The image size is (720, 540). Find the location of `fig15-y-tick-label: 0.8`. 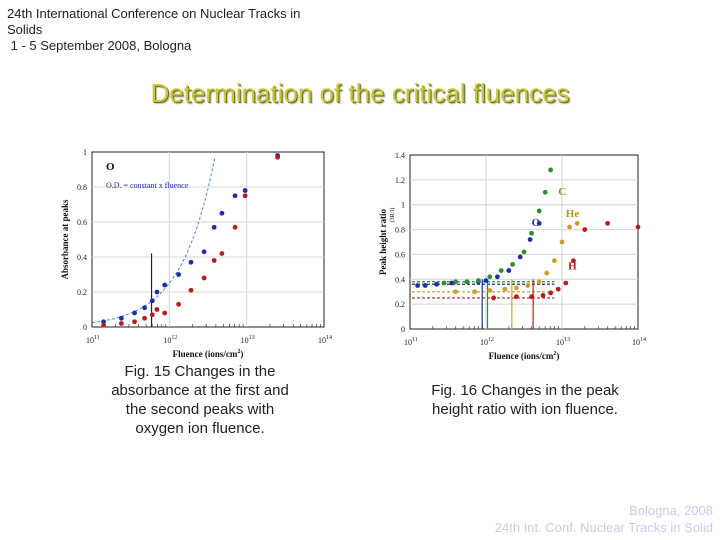

fig15-y-tick-label: 0.8 is located at coordinates (82, 187).